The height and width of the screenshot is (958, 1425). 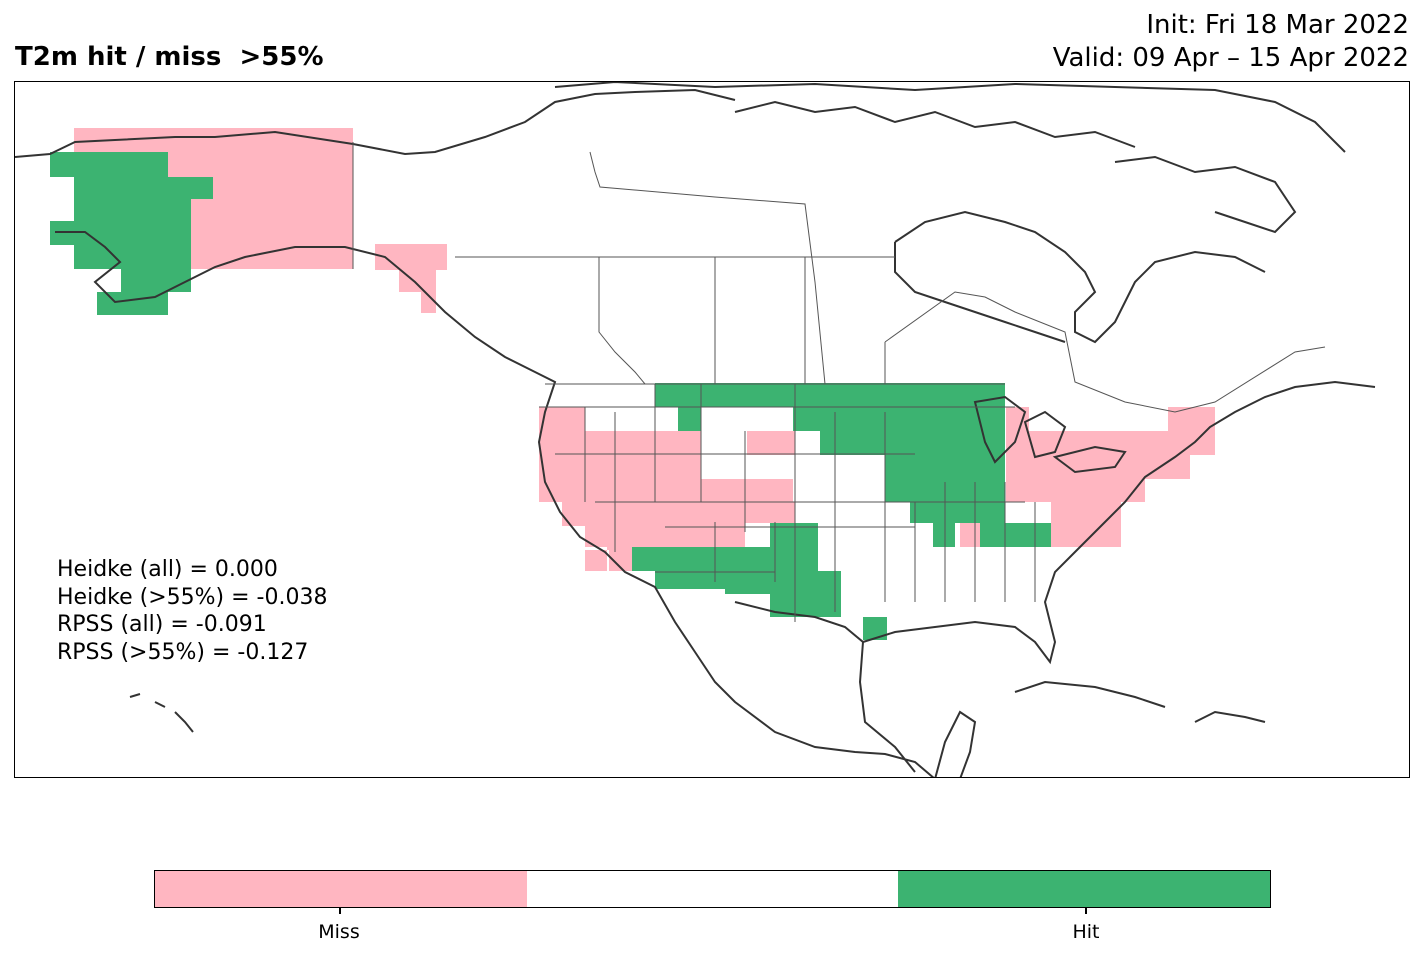 I want to click on score-rpss-all: RPSS (all) = -0.091, so click(x=162, y=624).